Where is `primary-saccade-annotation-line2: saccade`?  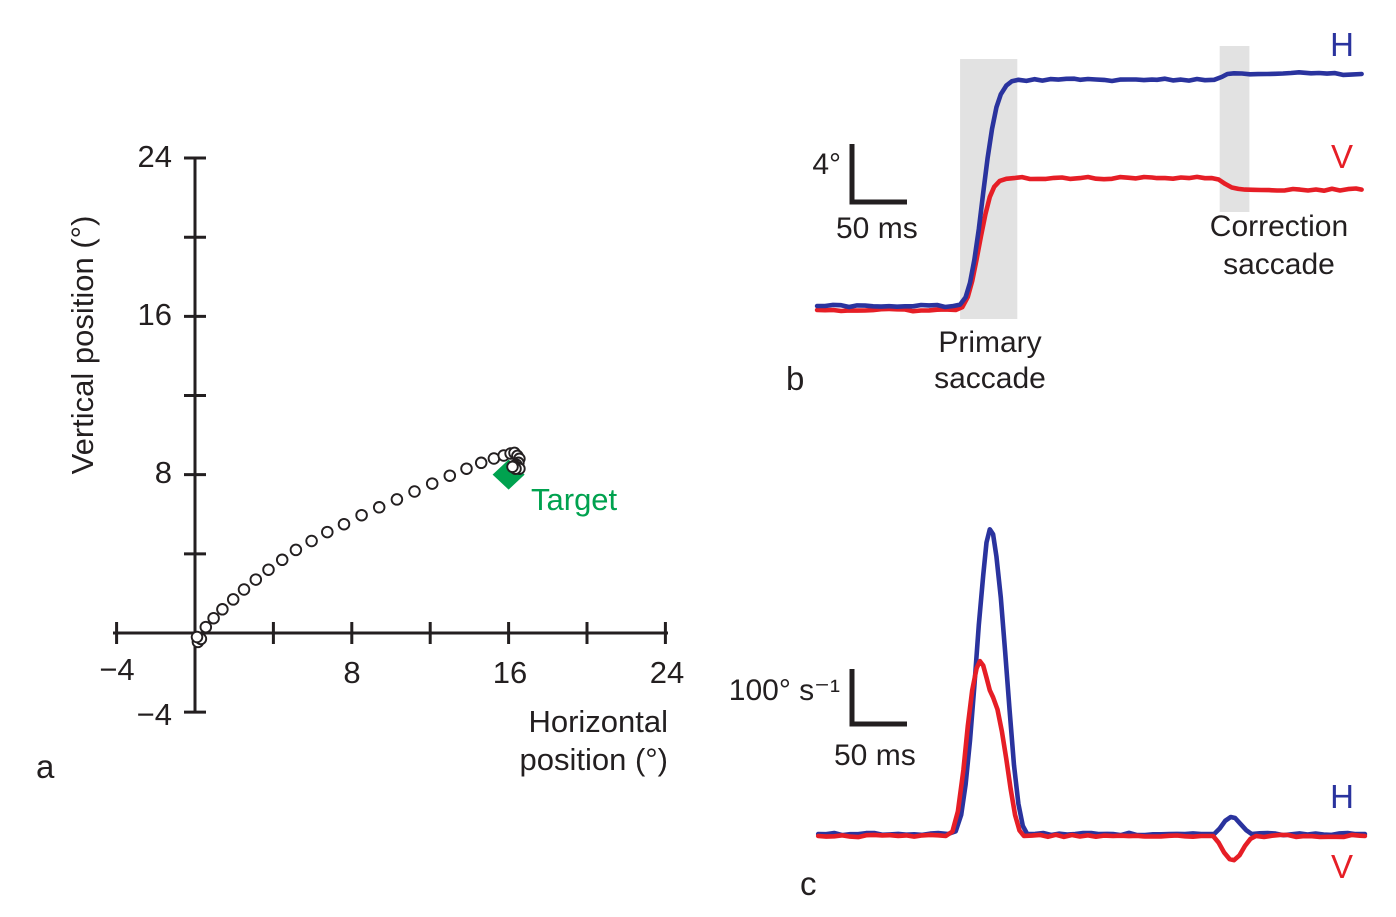
primary-saccade-annotation-line2: saccade is located at coordinates (990, 378).